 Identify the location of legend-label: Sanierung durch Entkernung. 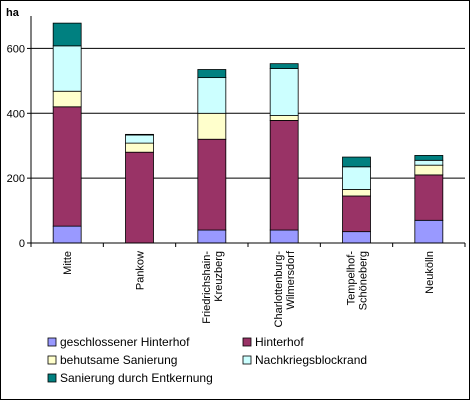
(136, 378).